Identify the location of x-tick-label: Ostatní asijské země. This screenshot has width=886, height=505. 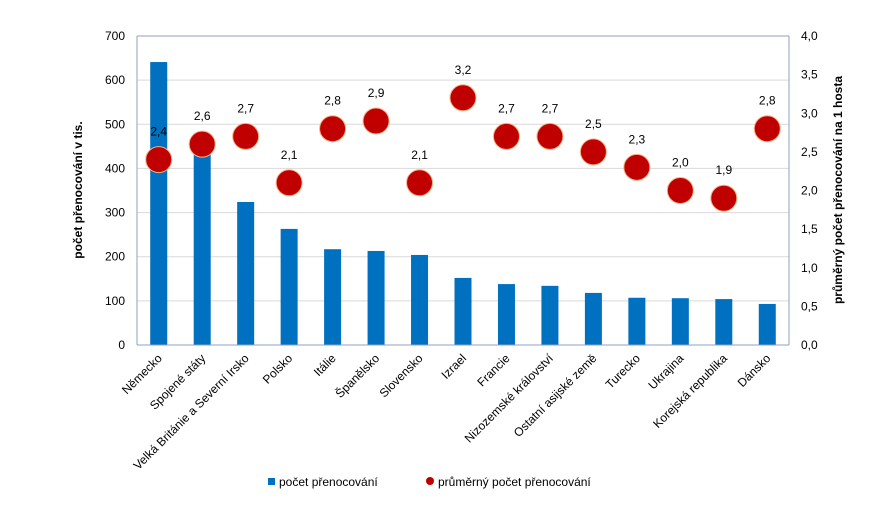
(555, 395).